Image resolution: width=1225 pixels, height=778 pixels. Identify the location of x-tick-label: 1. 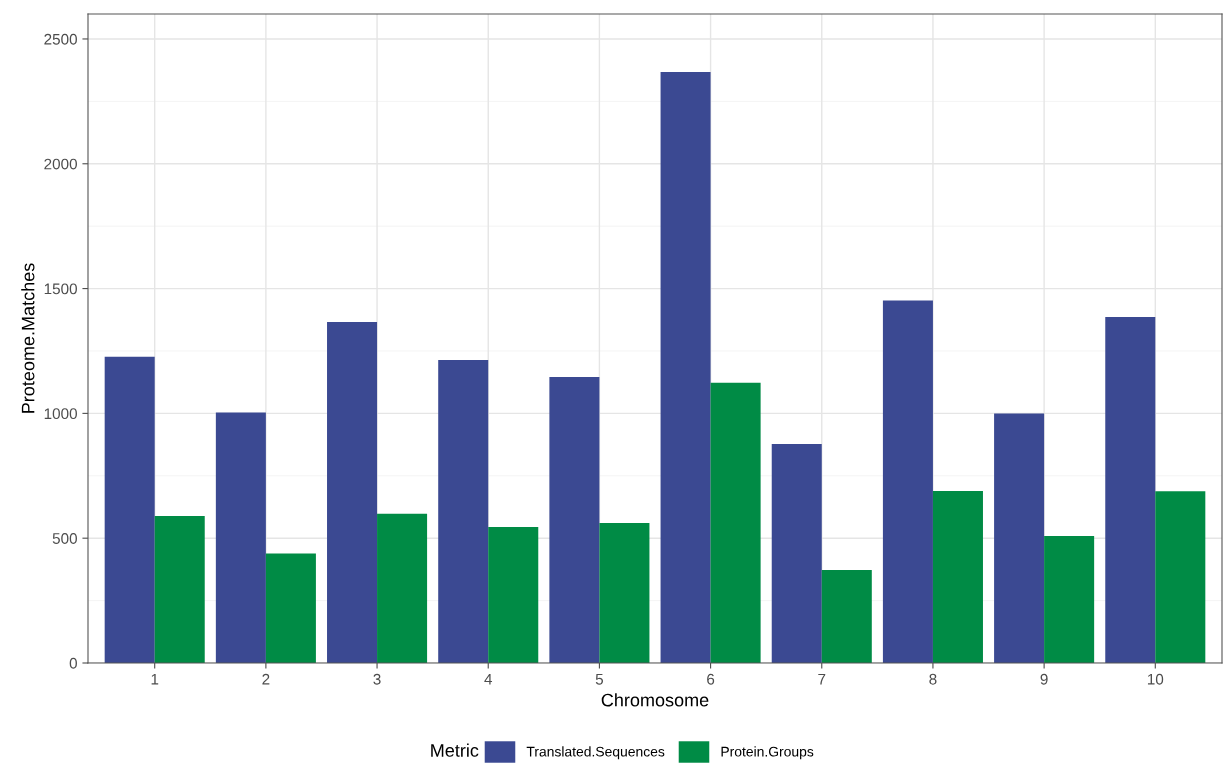
(155, 679).